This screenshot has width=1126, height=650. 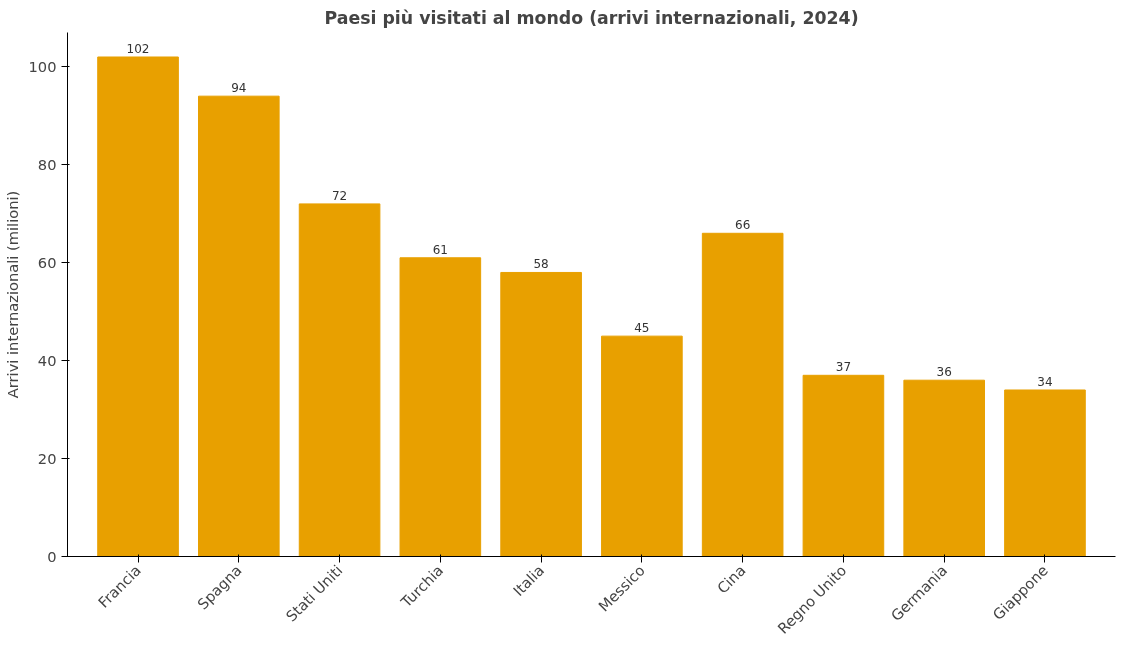 What do you see at coordinates (47, 164) in the screenshot?
I see `y-tick-label: 80` at bounding box center [47, 164].